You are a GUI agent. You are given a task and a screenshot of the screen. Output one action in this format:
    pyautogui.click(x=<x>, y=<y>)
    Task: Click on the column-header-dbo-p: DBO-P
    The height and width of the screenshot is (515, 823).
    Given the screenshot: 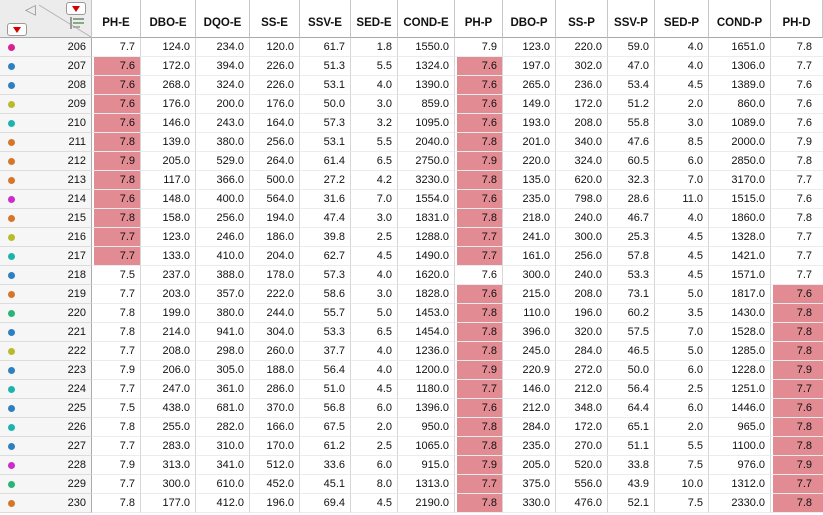 What is the action you would take?
    pyautogui.click(x=529, y=19)
    